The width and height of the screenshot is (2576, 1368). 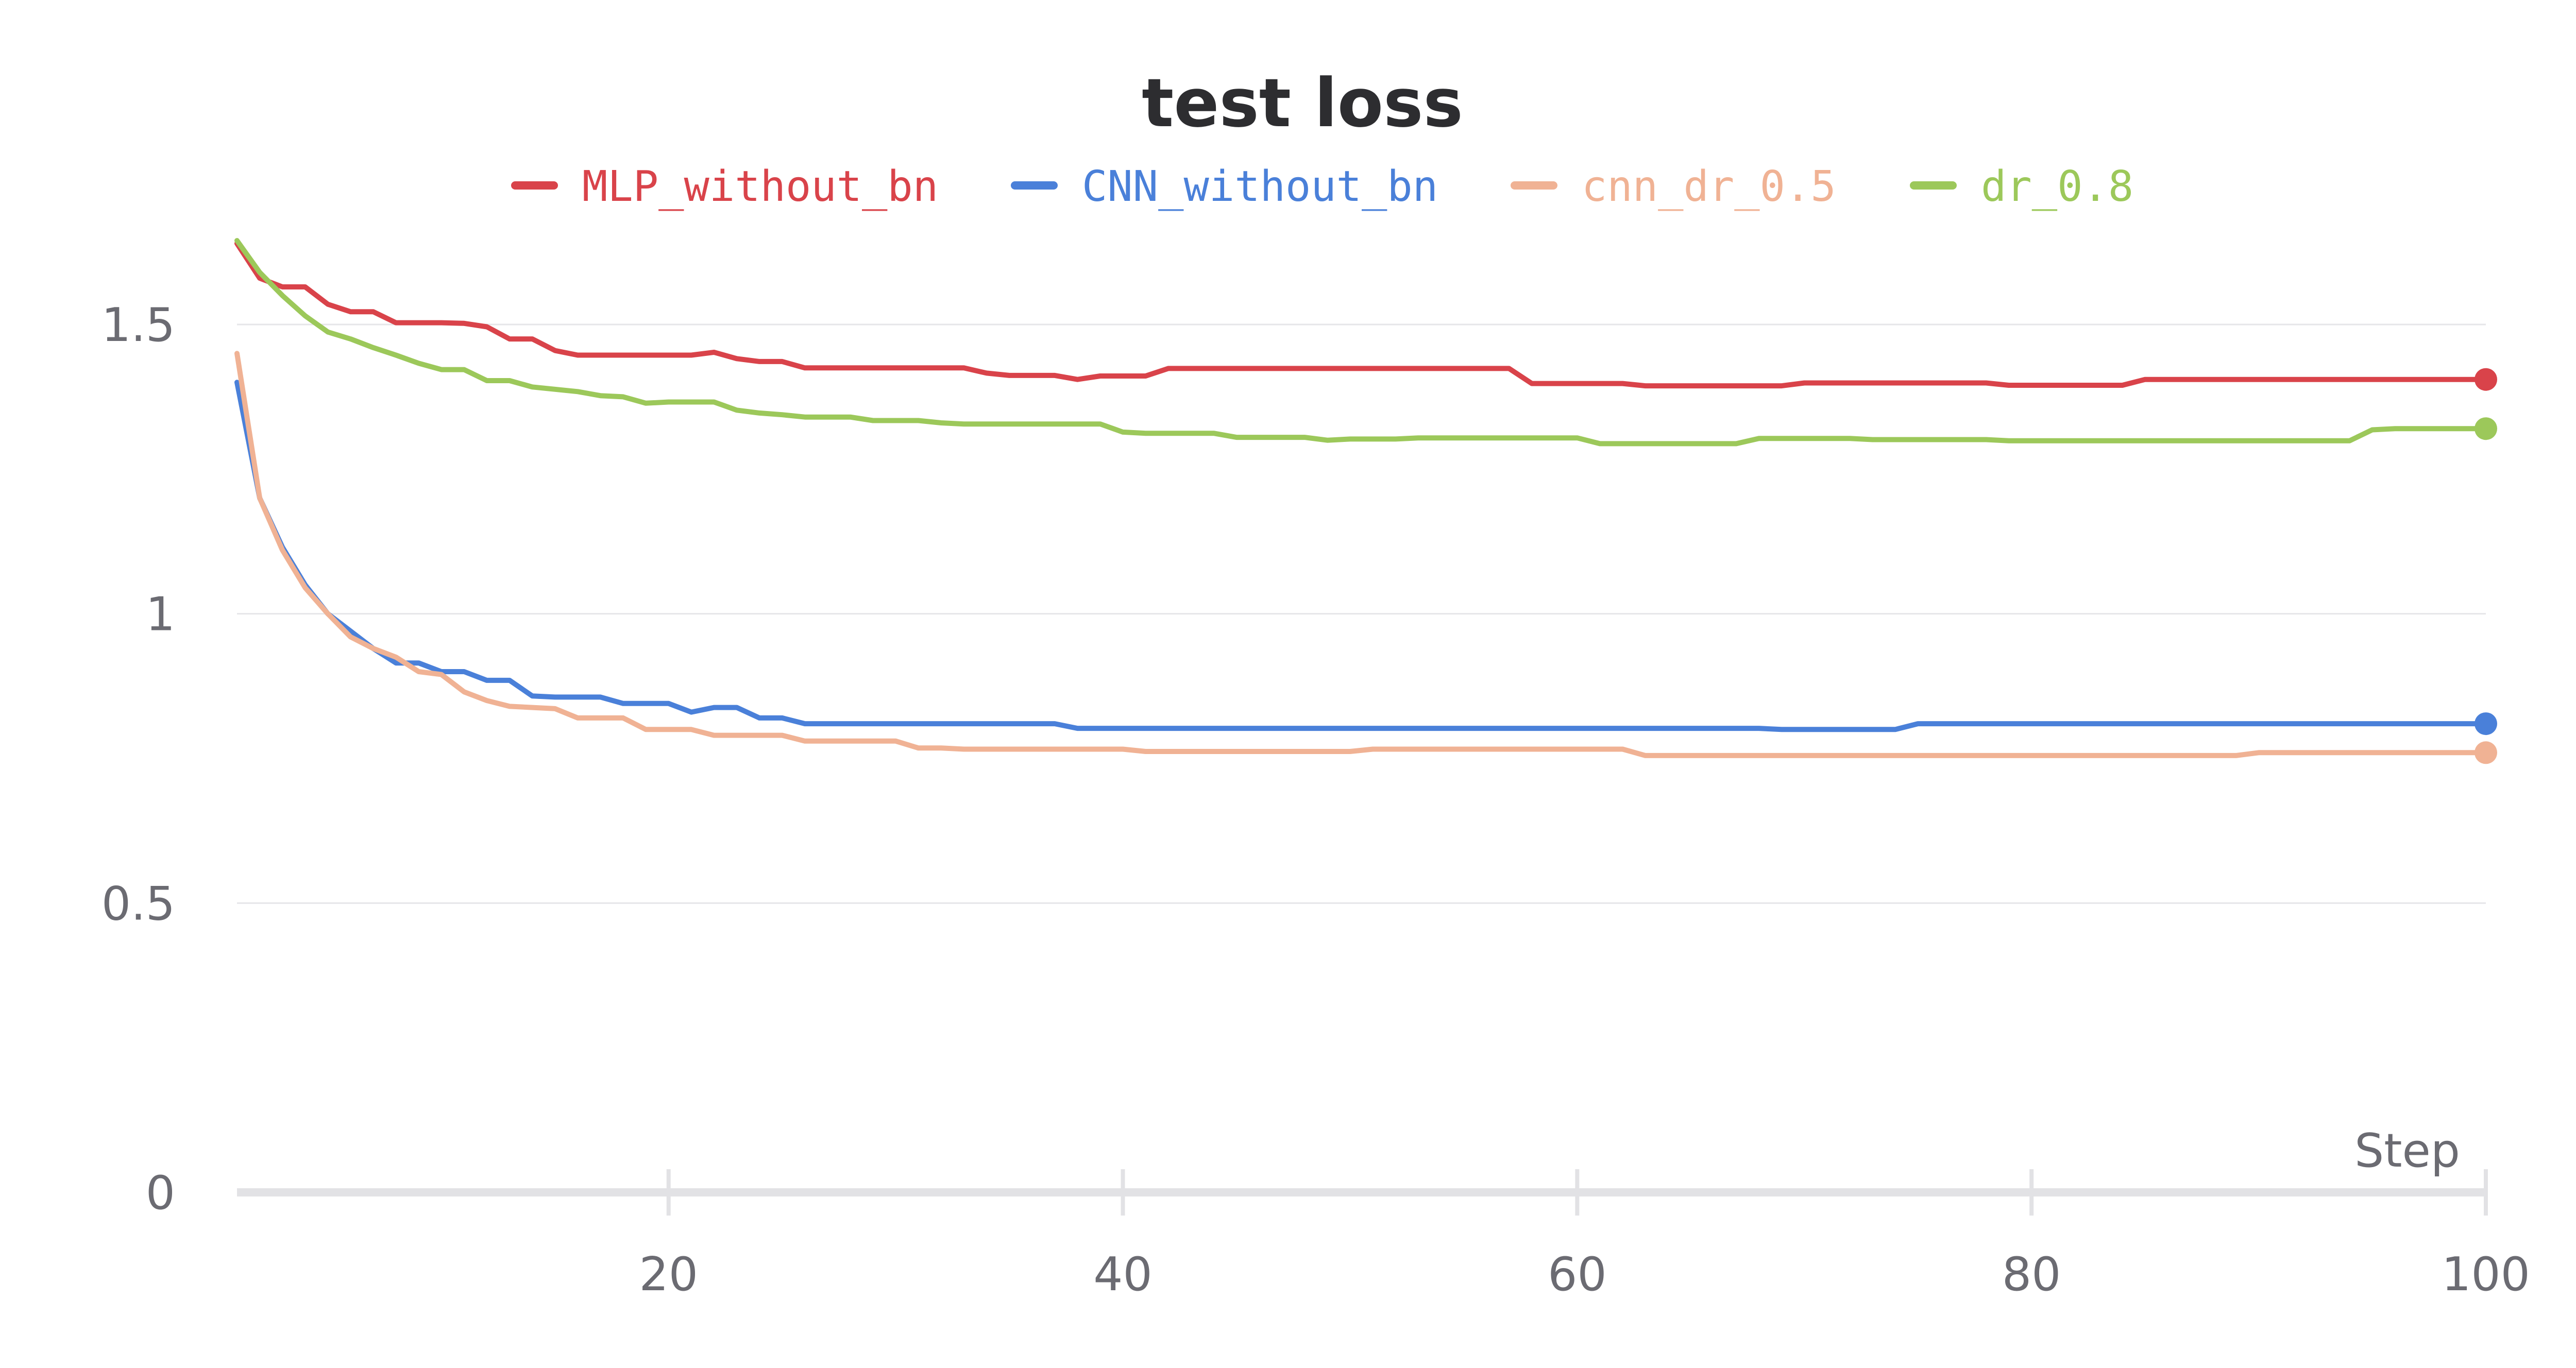 I want to click on x-tick-label: 60, so click(x=1577, y=1274).